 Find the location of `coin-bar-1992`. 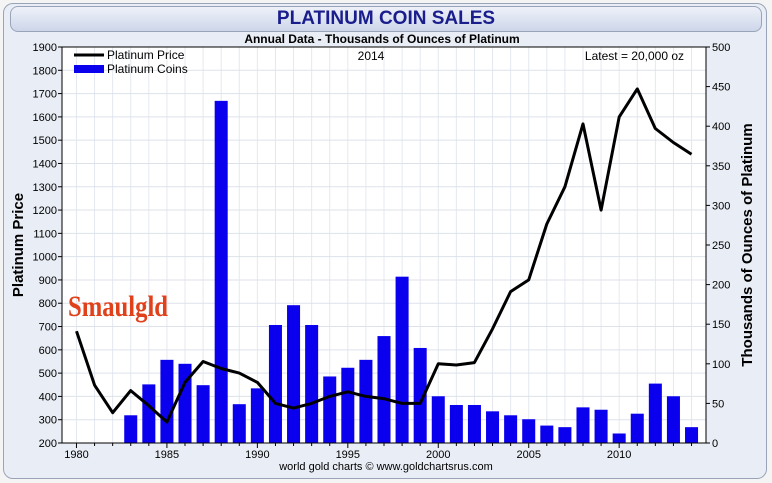

coin-bar-1992 is located at coordinates (294, 374).